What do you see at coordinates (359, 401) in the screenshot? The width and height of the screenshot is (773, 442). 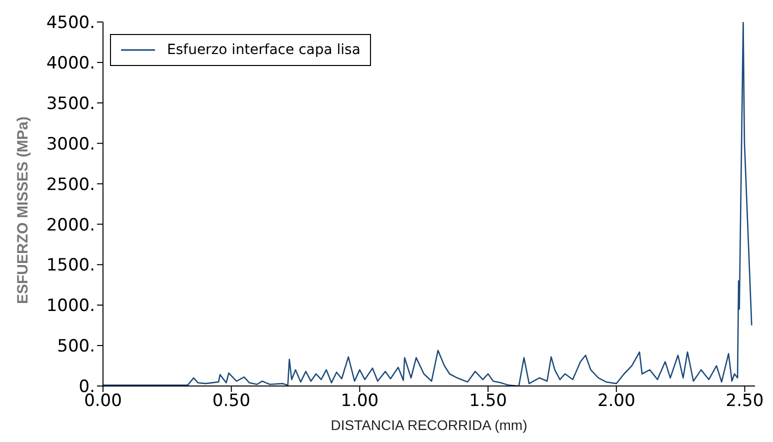 I see `x-tick-label: 1.00` at bounding box center [359, 401].